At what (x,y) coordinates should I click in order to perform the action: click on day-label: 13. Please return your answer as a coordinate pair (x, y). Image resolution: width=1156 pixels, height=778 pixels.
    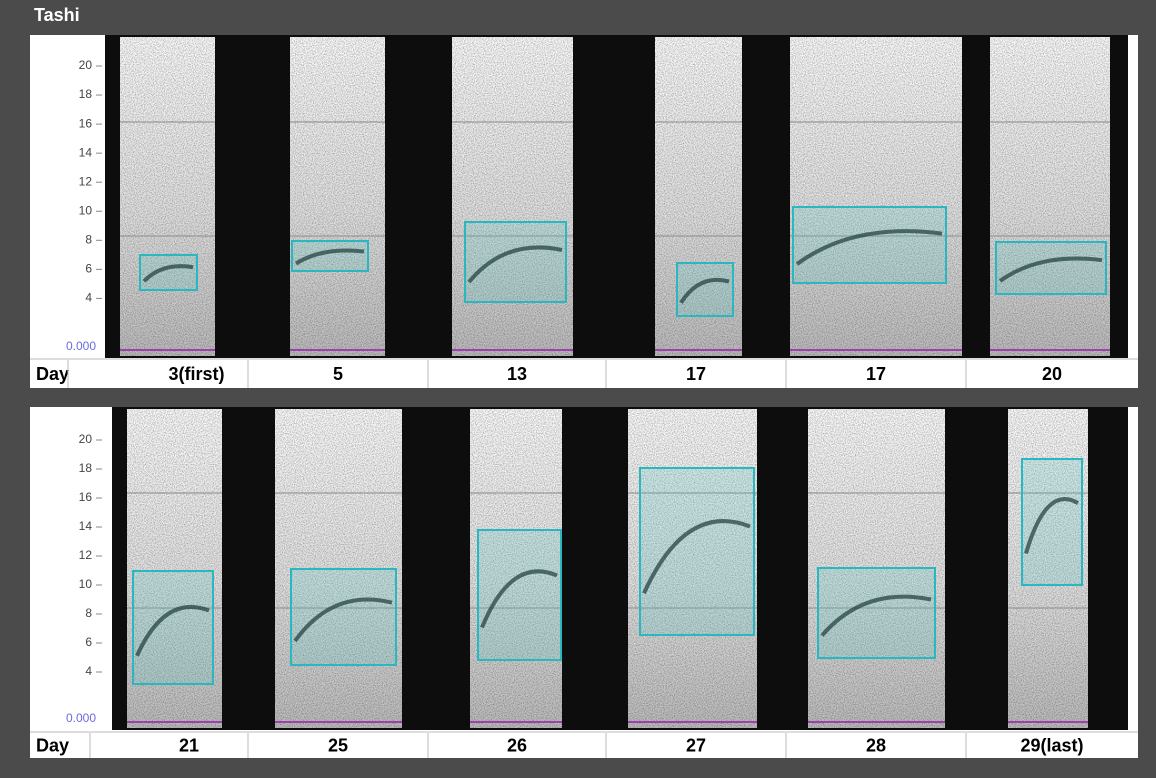
    Looking at the image, I should click on (517, 374).